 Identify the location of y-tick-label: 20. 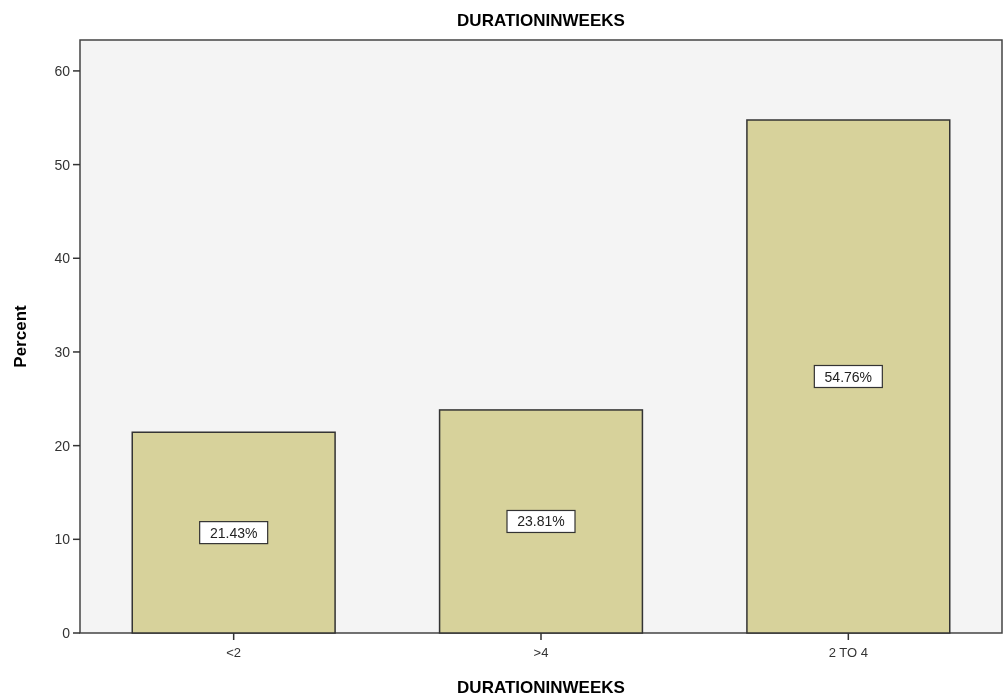
(62, 445).